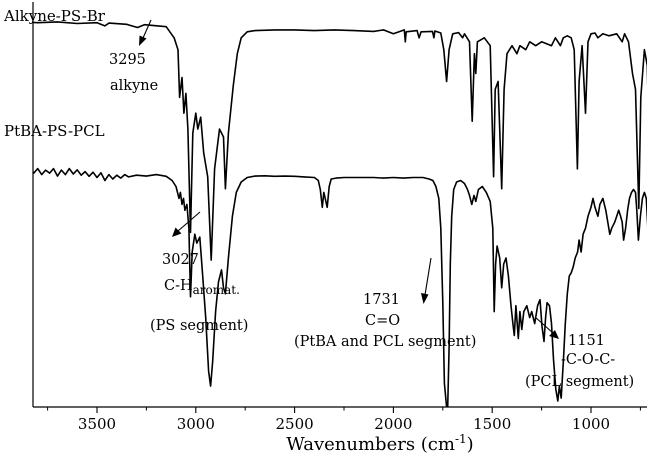 Image resolution: width=647 pixels, height=462 pixels. What do you see at coordinates (546, 327) in the screenshot?
I see `annotation-arrow-coc` at bounding box center [546, 327].